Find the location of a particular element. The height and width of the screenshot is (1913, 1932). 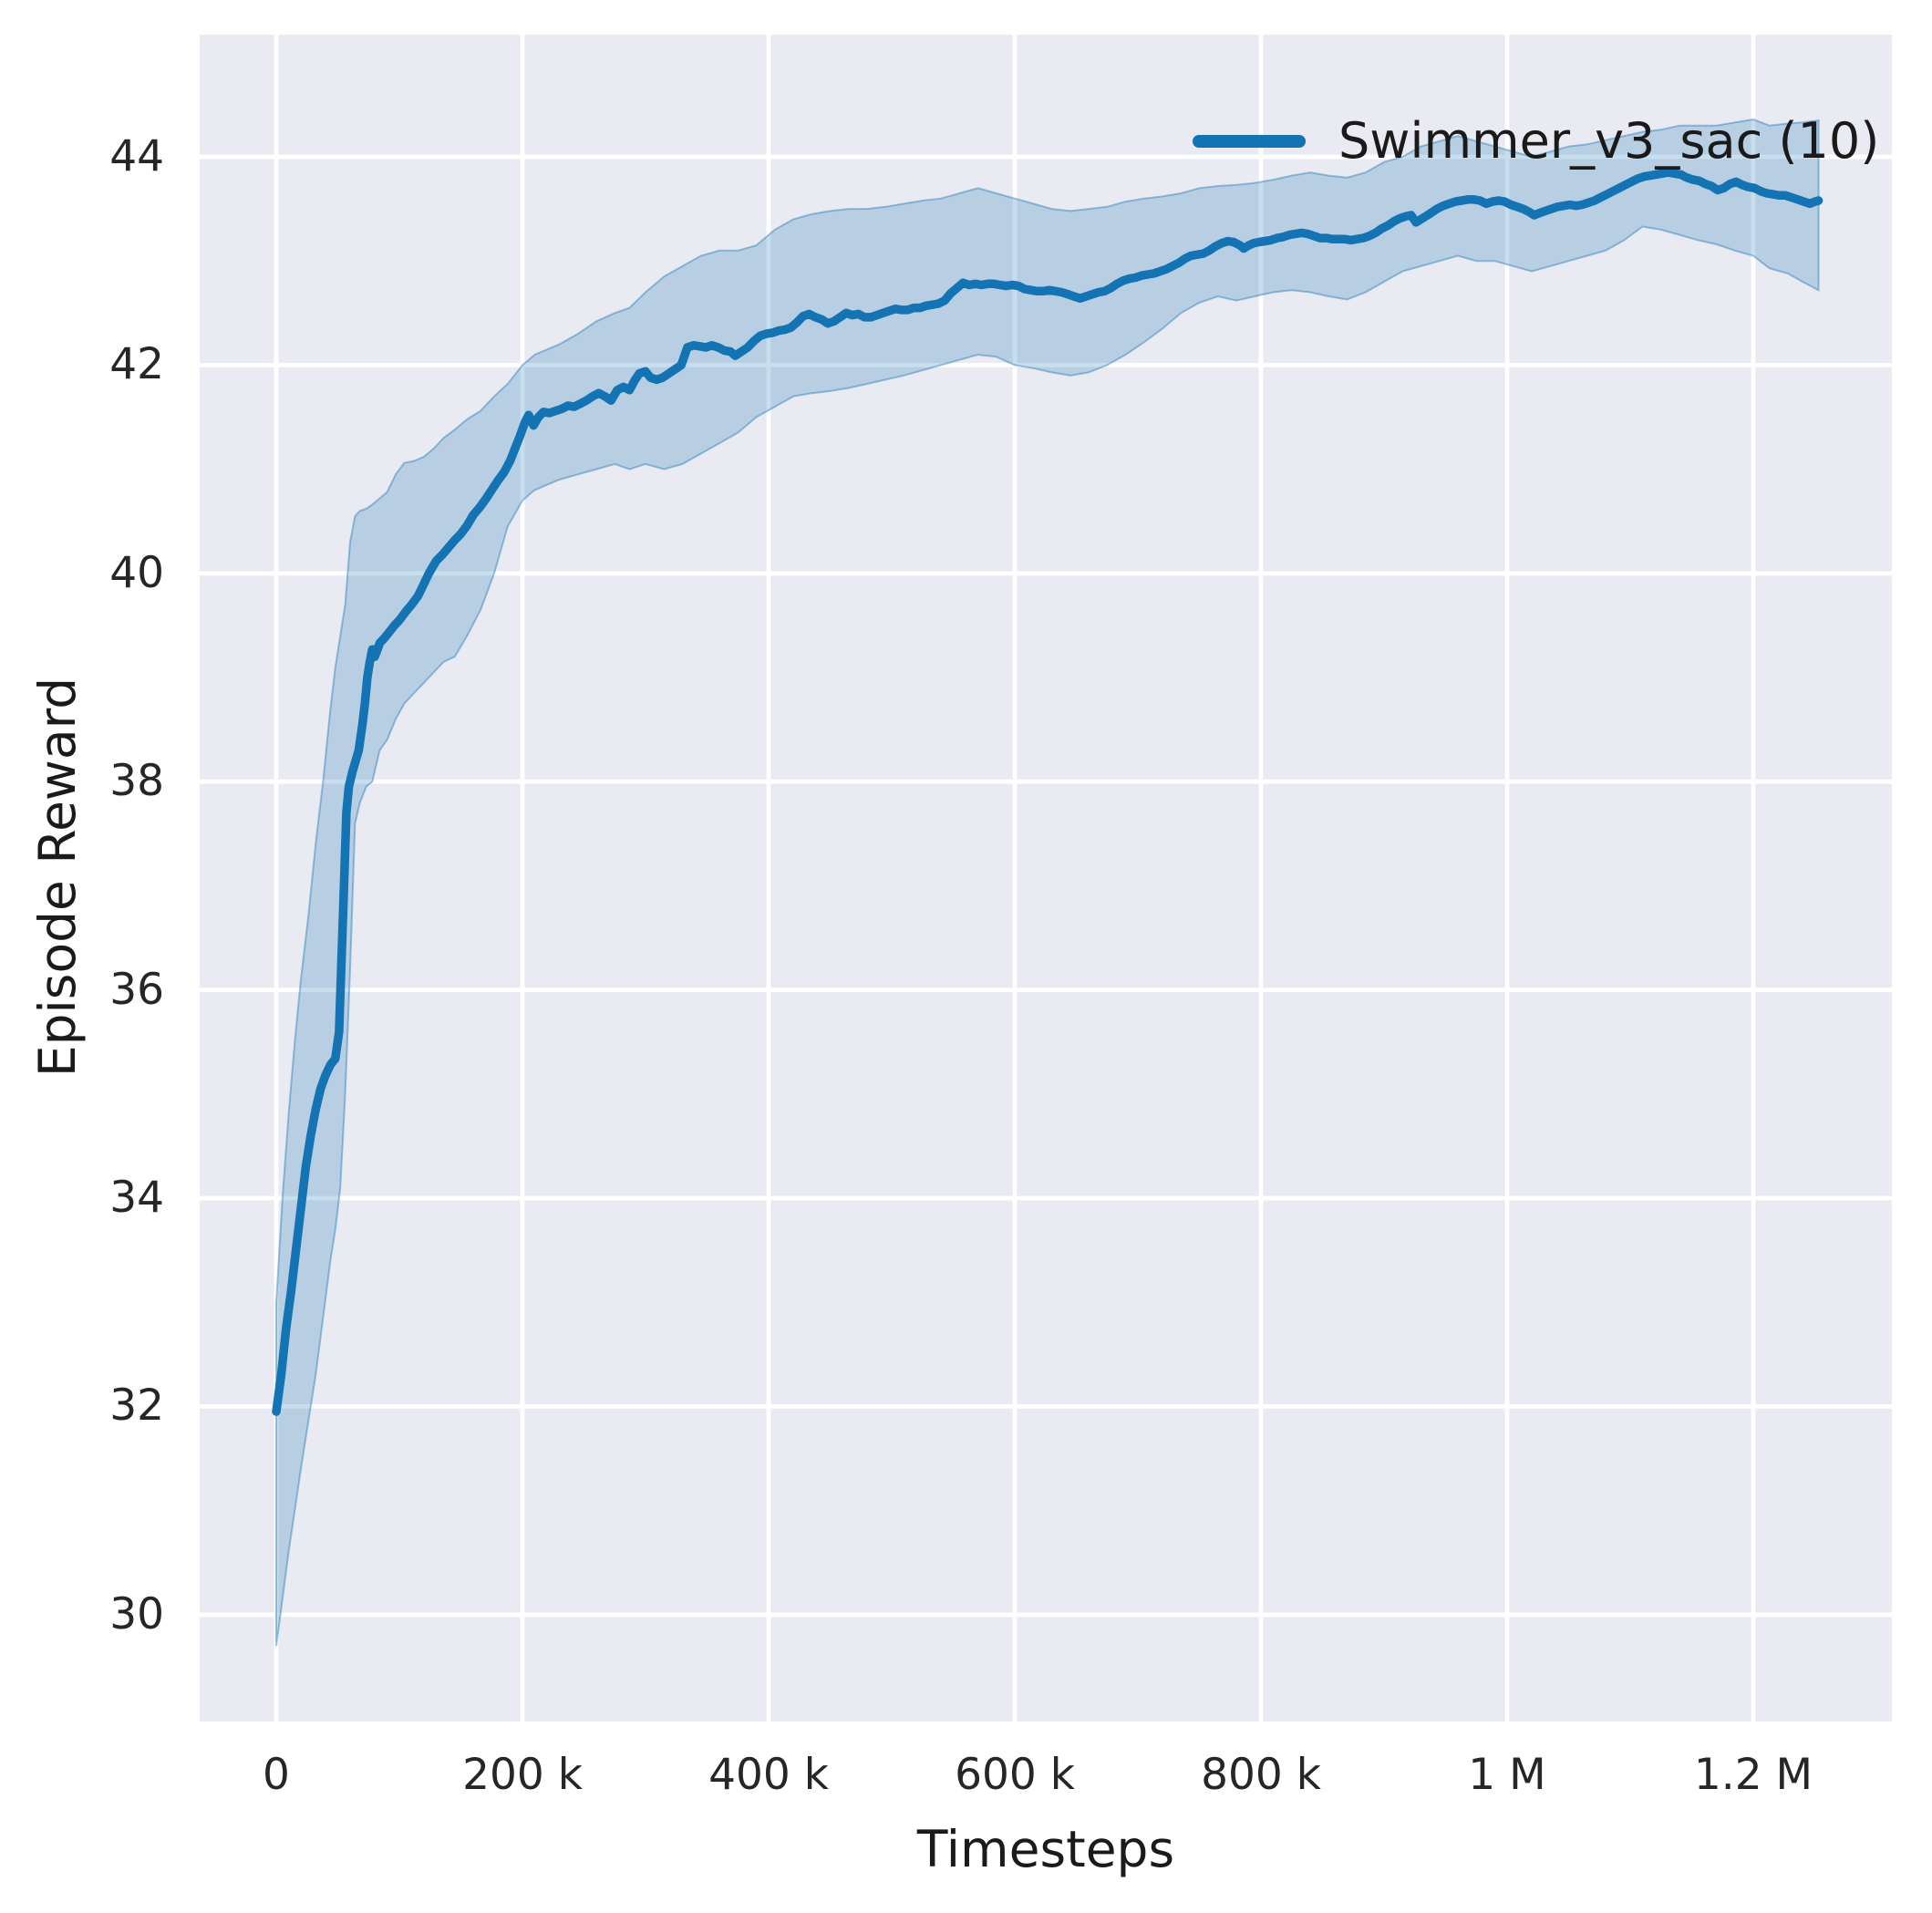

x-tick-label: 400 k is located at coordinates (769, 1775).